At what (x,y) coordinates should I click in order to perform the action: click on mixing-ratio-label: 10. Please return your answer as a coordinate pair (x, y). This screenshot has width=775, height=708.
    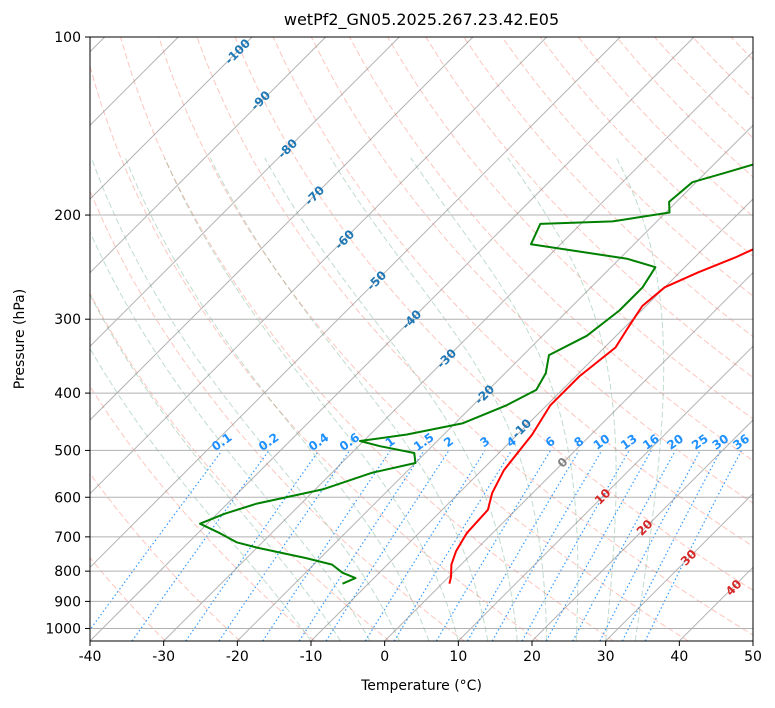
    Looking at the image, I should click on (602, 441).